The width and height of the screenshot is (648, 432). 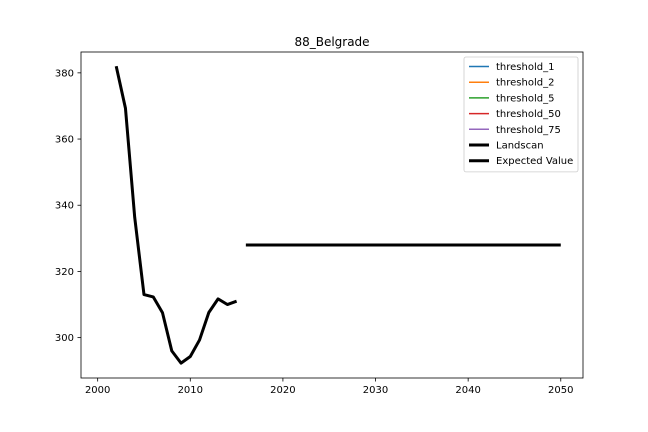 What do you see at coordinates (528, 130) in the screenshot?
I see `legend-label: threshold_75` at bounding box center [528, 130].